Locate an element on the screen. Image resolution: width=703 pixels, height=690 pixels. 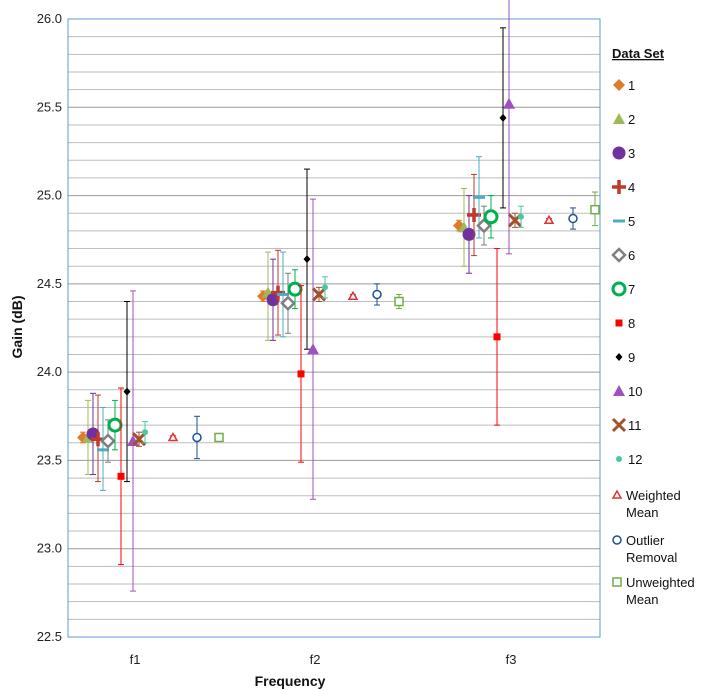
y-tick-label: 22.5 is located at coordinates (49, 636).